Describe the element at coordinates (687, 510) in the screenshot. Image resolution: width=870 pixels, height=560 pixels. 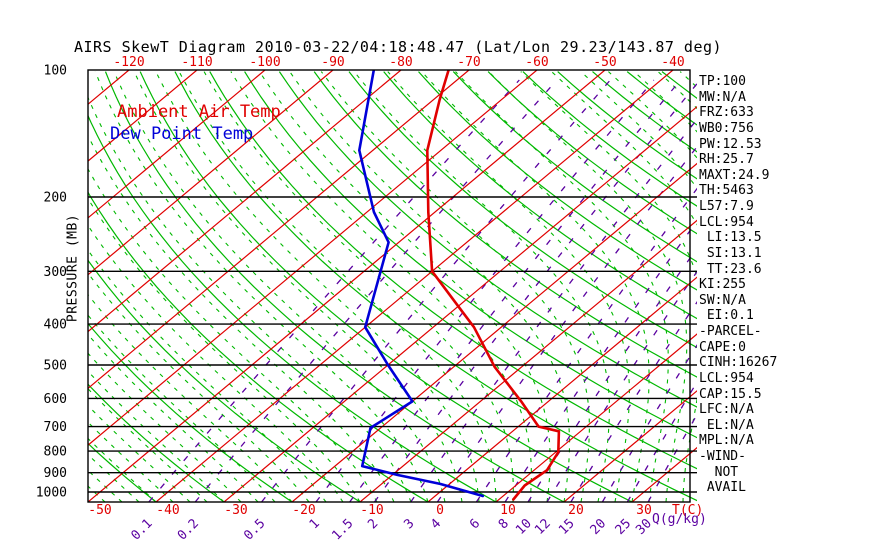
I see `temp-unit-label: T(C)` at that location.